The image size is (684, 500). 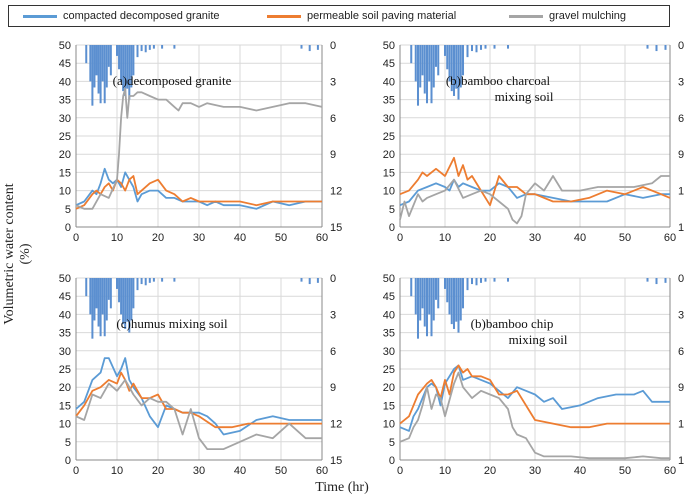 What do you see at coordinates (538, 339) in the screenshot?
I see `panel-title: mixing soil` at bounding box center [538, 339].